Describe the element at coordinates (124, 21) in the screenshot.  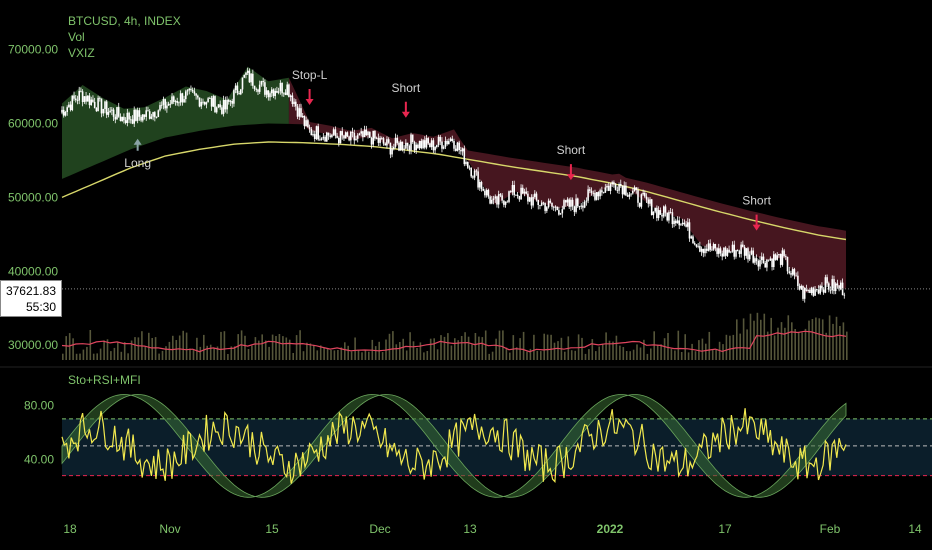
I see `symbol-title: BTCUSD, 4h, INDEX` at that location.